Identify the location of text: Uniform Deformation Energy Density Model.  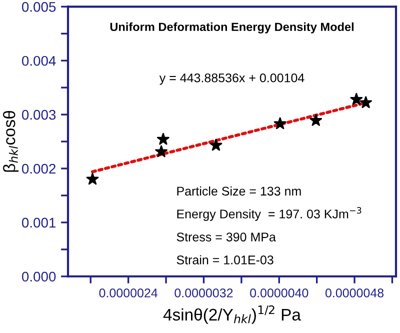
(232, 28).